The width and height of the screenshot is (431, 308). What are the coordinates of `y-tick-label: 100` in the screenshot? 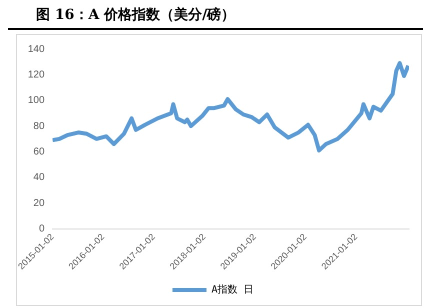 It's located at (36, 100).